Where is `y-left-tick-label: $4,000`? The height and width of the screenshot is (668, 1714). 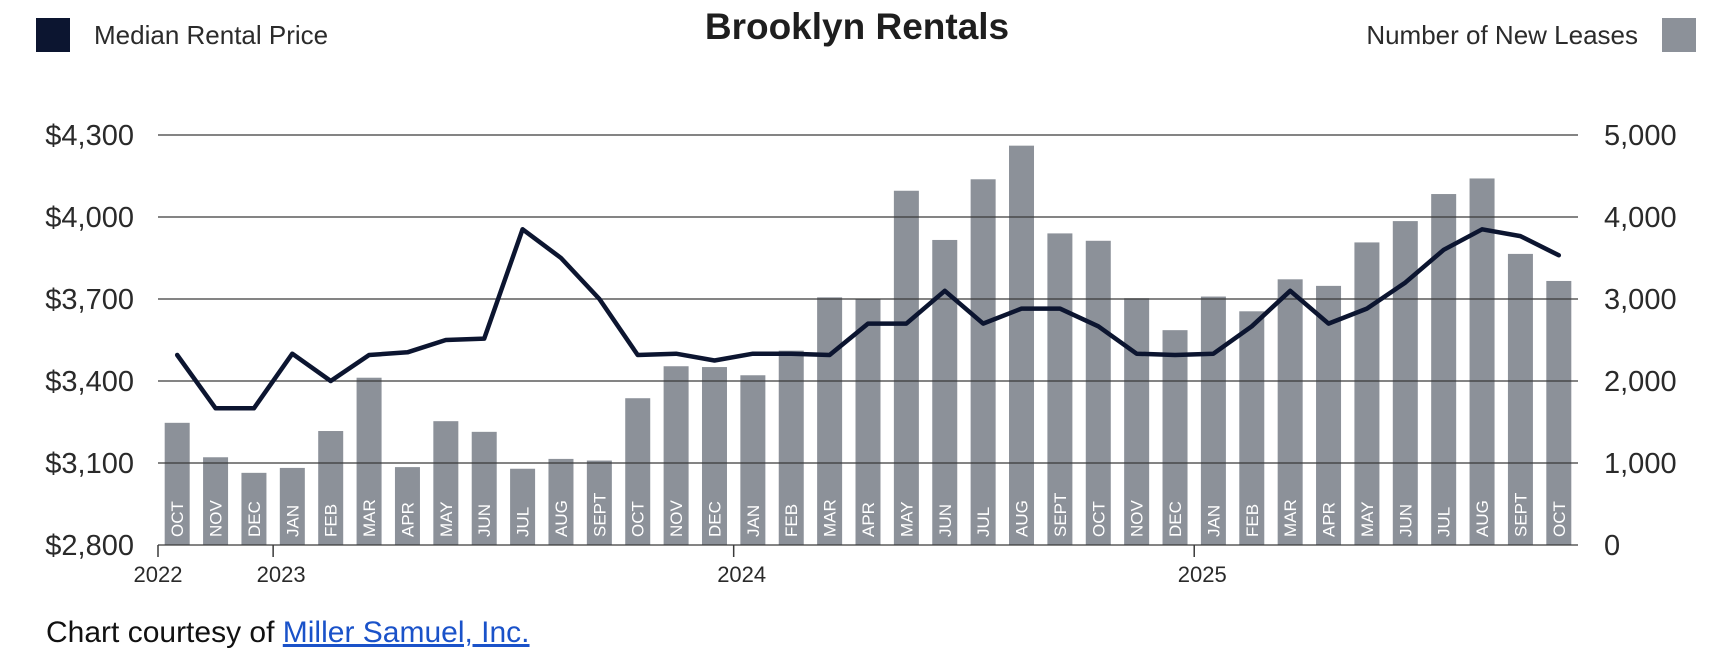 y-left-tick-label: $4,000 is located at coordinates (89, 218).